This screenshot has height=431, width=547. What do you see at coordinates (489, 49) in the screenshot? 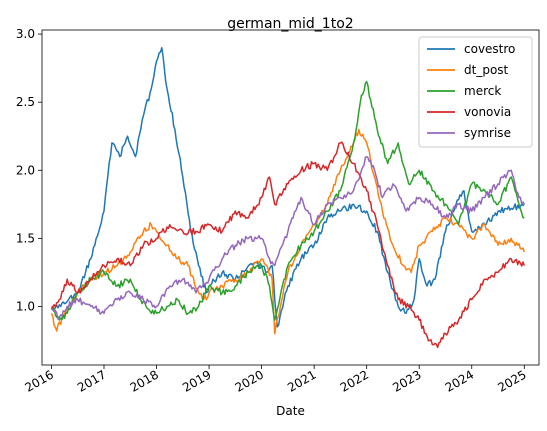
I see `legend-label-covestro: covestro` at bounding box center [489, 49].